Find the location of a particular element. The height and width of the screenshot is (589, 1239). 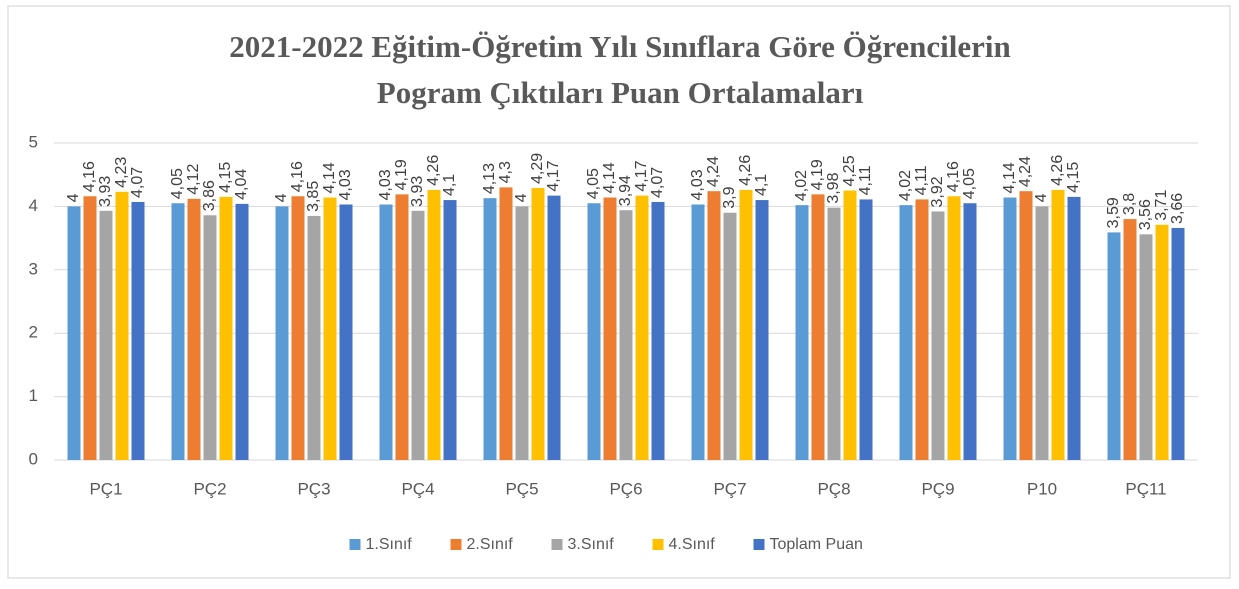

data-label: 3,56 is located at coordinates (1145, 214).